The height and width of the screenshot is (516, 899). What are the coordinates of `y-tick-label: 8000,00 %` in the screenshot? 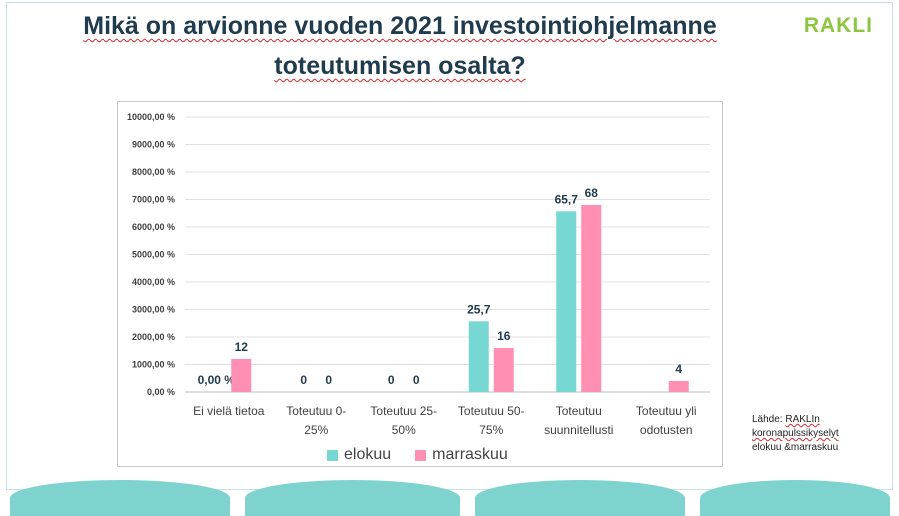 It's located at (153, 172).